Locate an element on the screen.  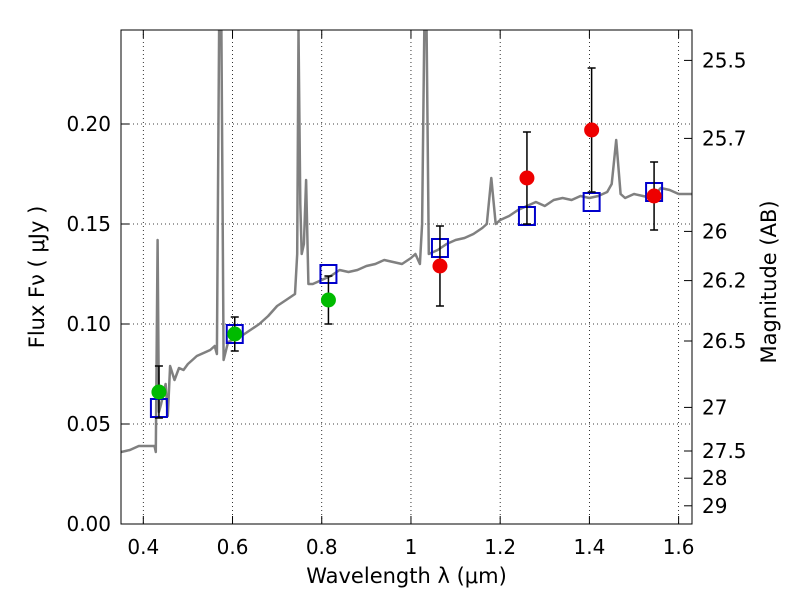
y2-tick-label: 25.7 is located at coordinates (724, 138).